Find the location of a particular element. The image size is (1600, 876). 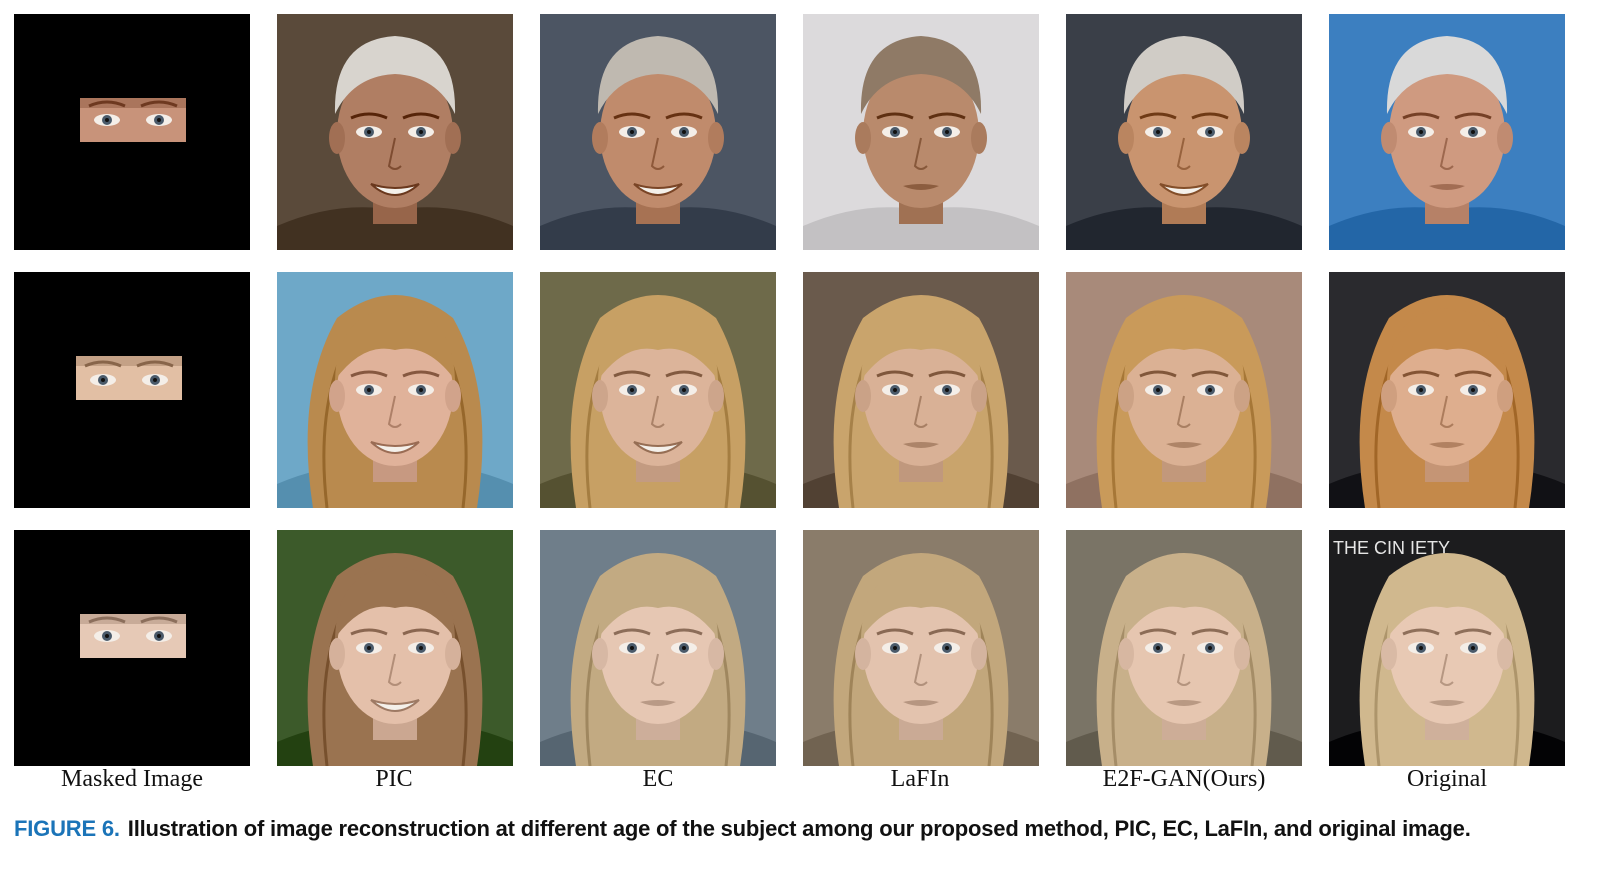

column-label-pic: PIC is located at coordinates (394, 779).